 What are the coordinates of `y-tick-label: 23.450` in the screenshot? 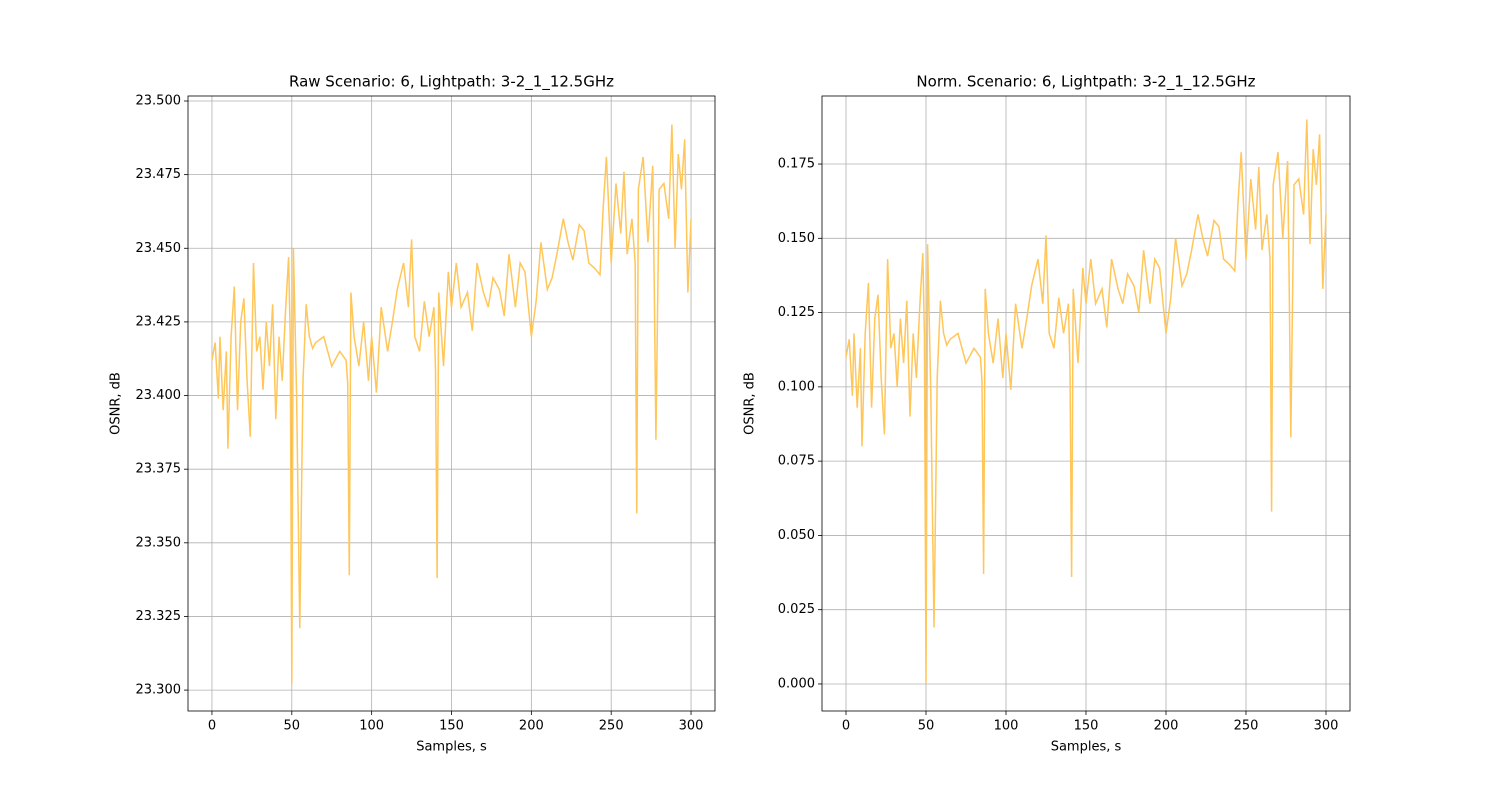 It's located at (159, 248).